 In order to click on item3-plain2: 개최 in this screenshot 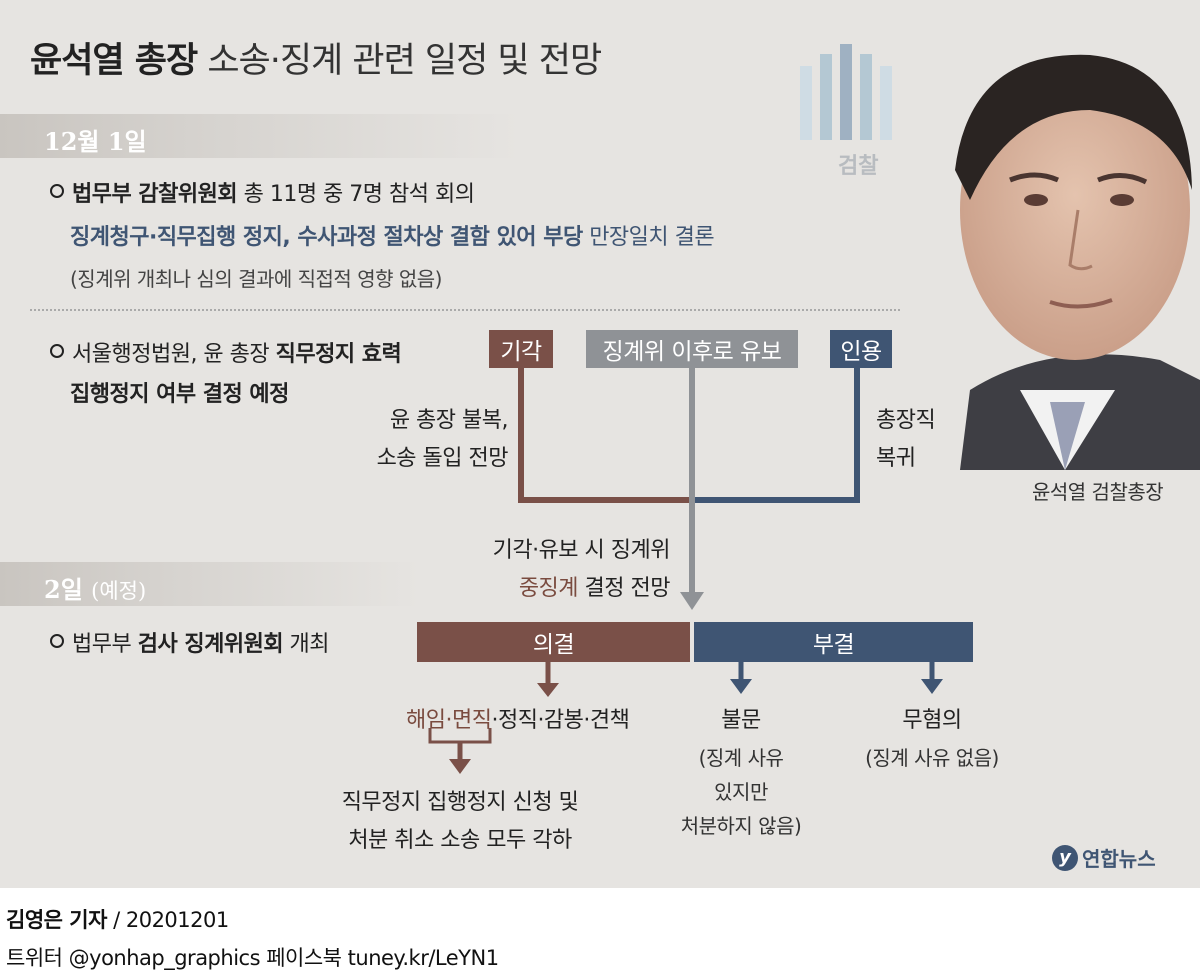, I will do `click(306, 644)`.